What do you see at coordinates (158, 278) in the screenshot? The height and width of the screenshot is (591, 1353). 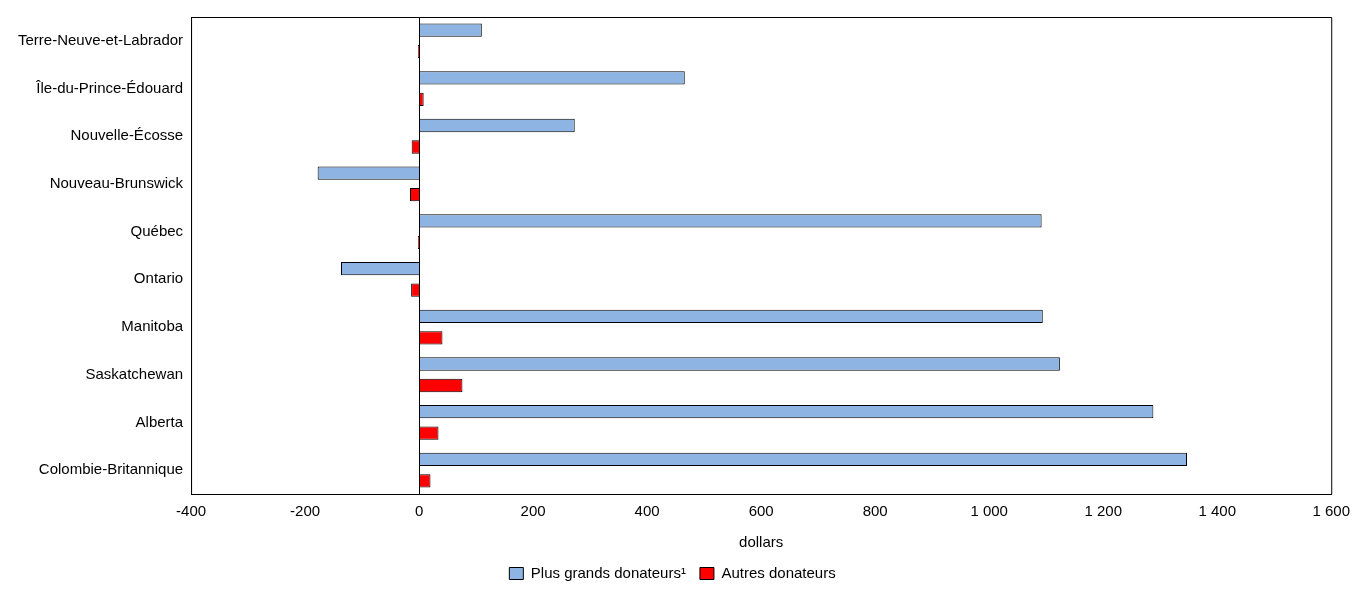 I see `y-tick-label: Ontario` at bounding box center [158, 278].